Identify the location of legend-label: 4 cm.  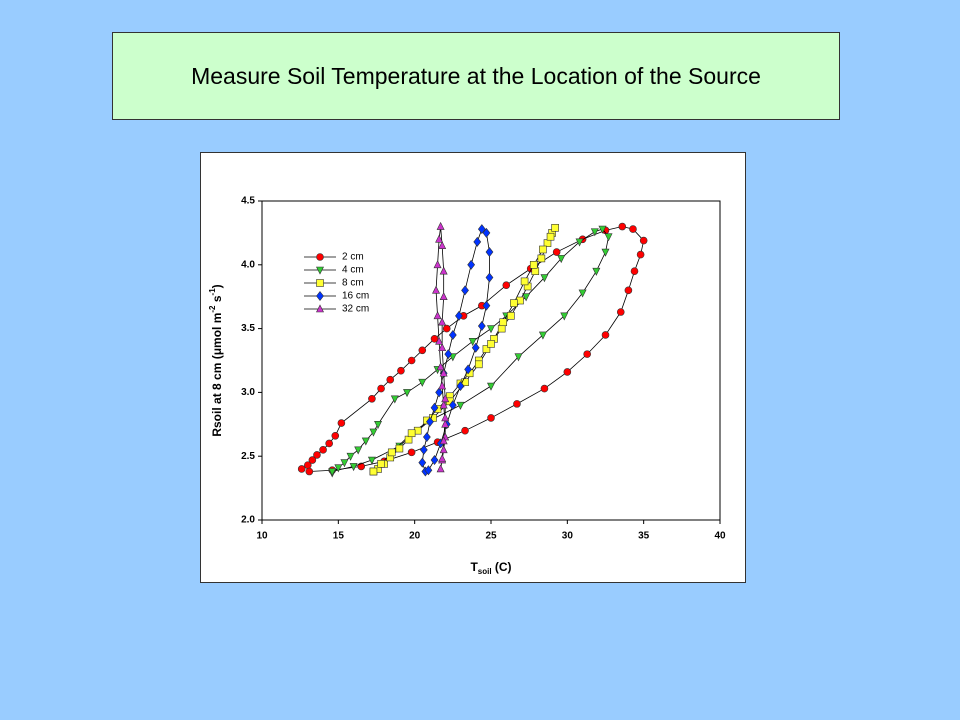
(353, 270).